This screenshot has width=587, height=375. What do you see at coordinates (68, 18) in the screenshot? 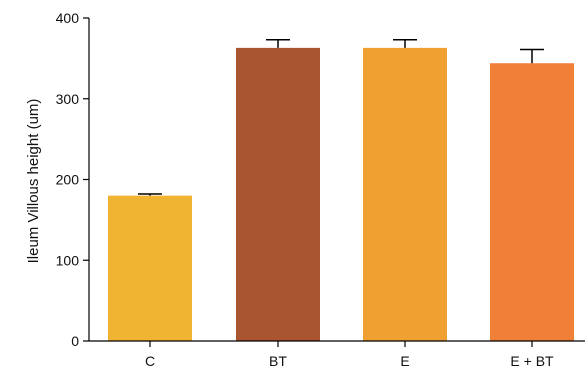
I see `y-tick-label: 400` at bounding box center [68, 18].